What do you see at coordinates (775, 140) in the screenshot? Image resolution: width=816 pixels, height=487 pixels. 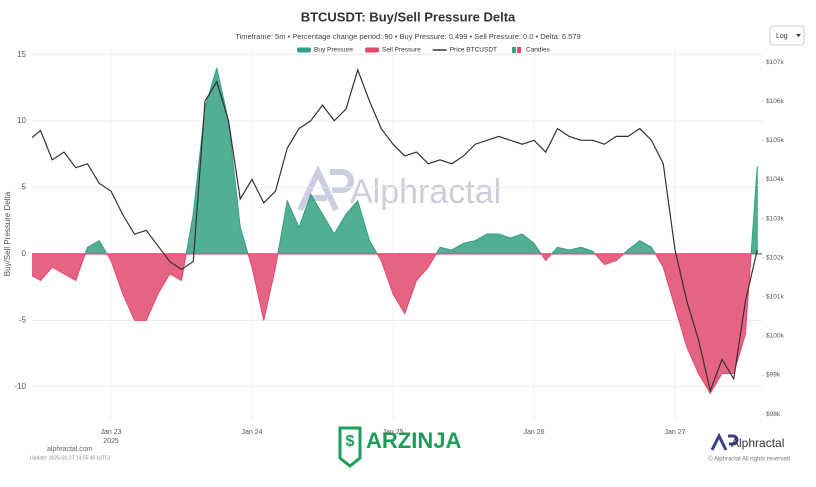 I see `y2-tick-label: $105k` at bounding box center [775, 140].